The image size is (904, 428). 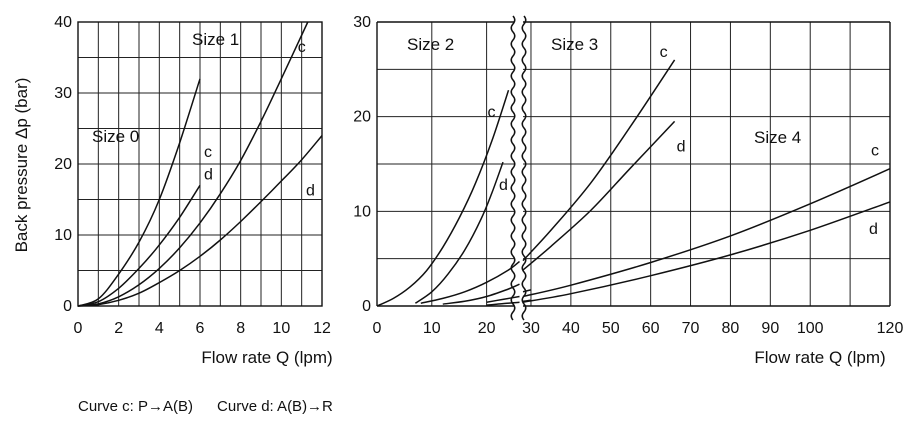 What do you see at coordinates (275, 406) in the screenshot?
I see `legend-curve-d: Curve d: A(B)→R` at bounding box center [275, 406].